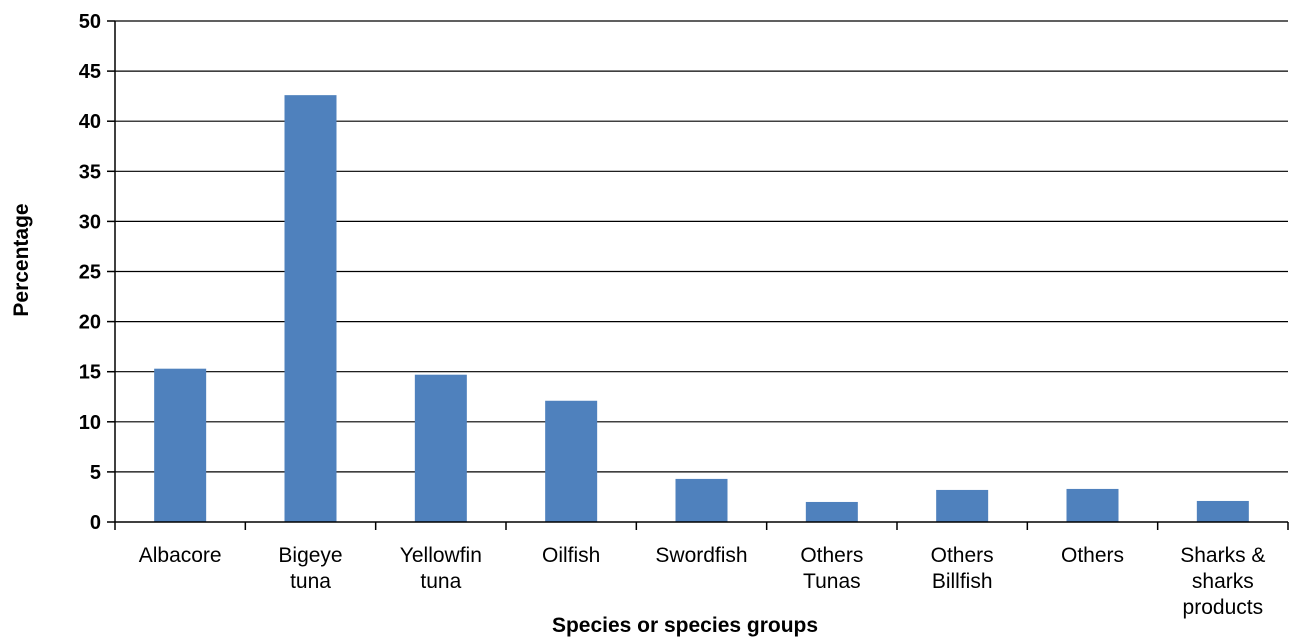  Describe the element at coordinates (962, 568) in the screenshot. I see `x-tick-label: Others Billfish` at that location.